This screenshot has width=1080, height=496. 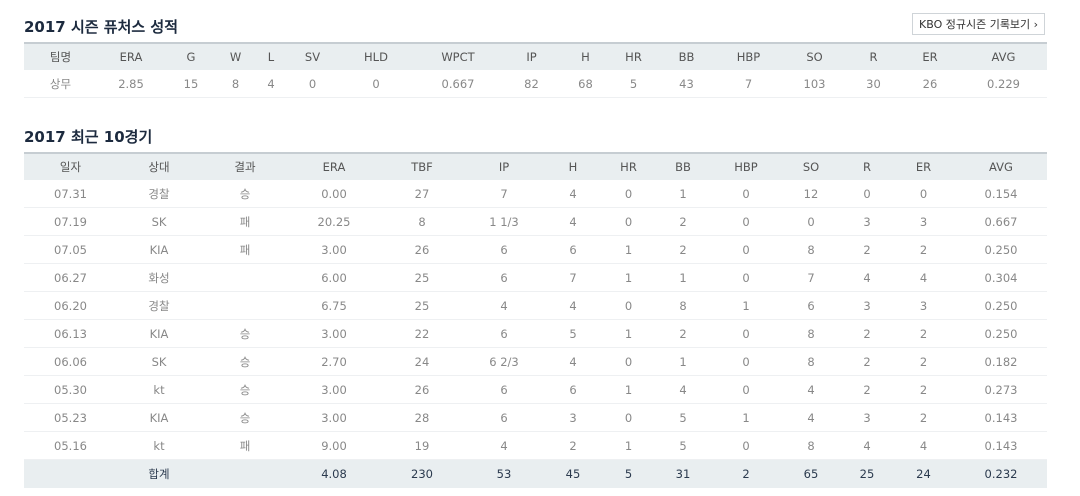 I want to click on table-row: 06.20 경찰 6.75 25 4 4 0 8 1 6 3 3 0.250, so click(x=535, y=305).